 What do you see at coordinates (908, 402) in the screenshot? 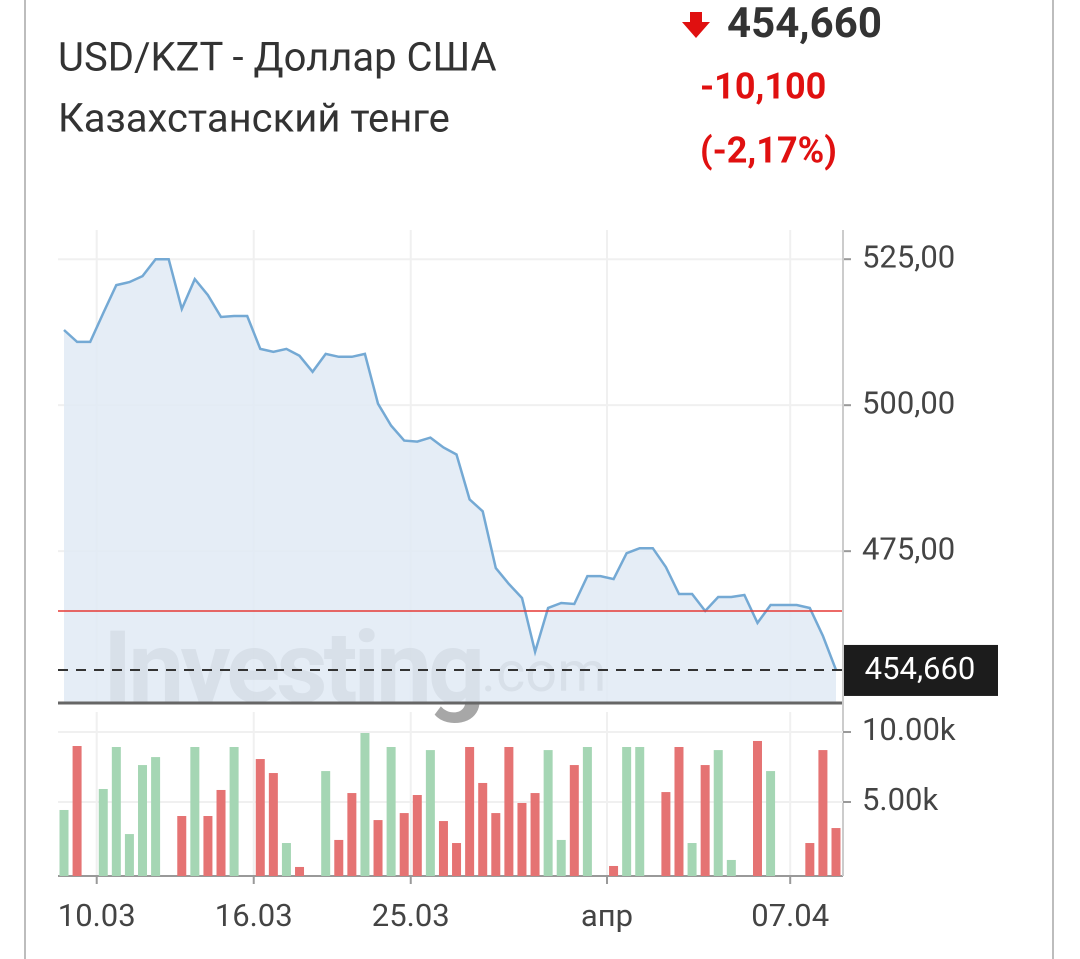
I see `y-tick-label: 500,00` at bounding box center [908, 402].